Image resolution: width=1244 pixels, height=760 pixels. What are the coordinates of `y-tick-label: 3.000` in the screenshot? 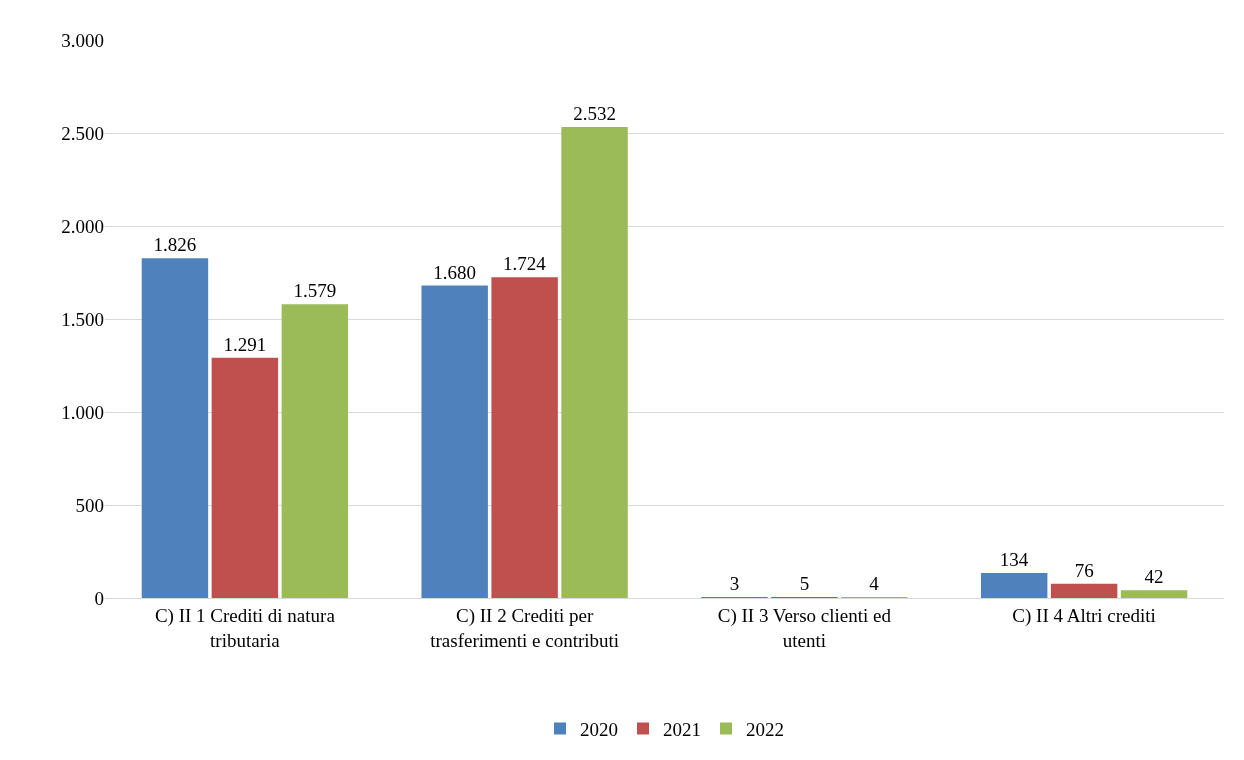 It's located at (82, 40).